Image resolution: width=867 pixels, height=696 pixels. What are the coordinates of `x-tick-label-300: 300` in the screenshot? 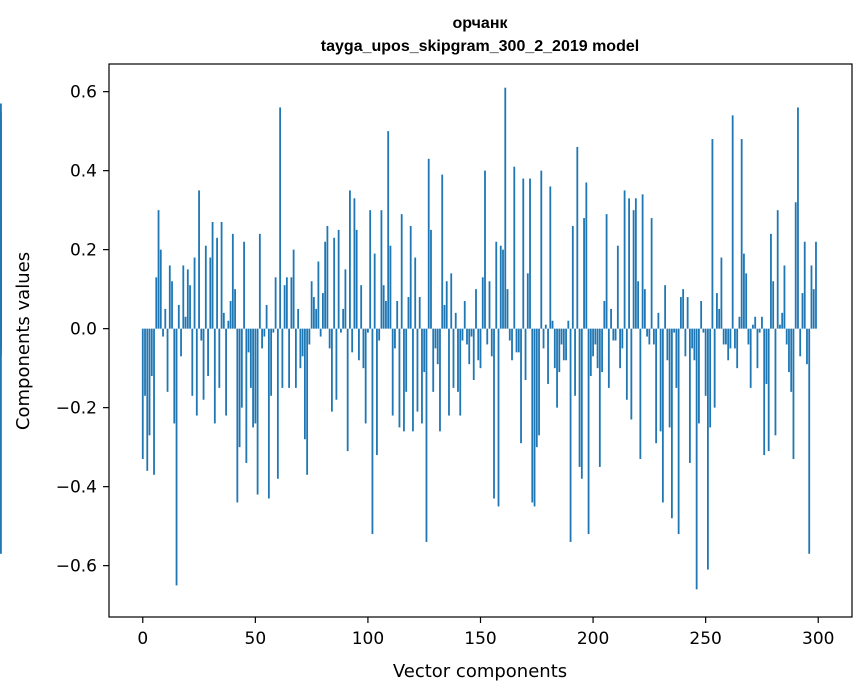 It's located at (818, 639).